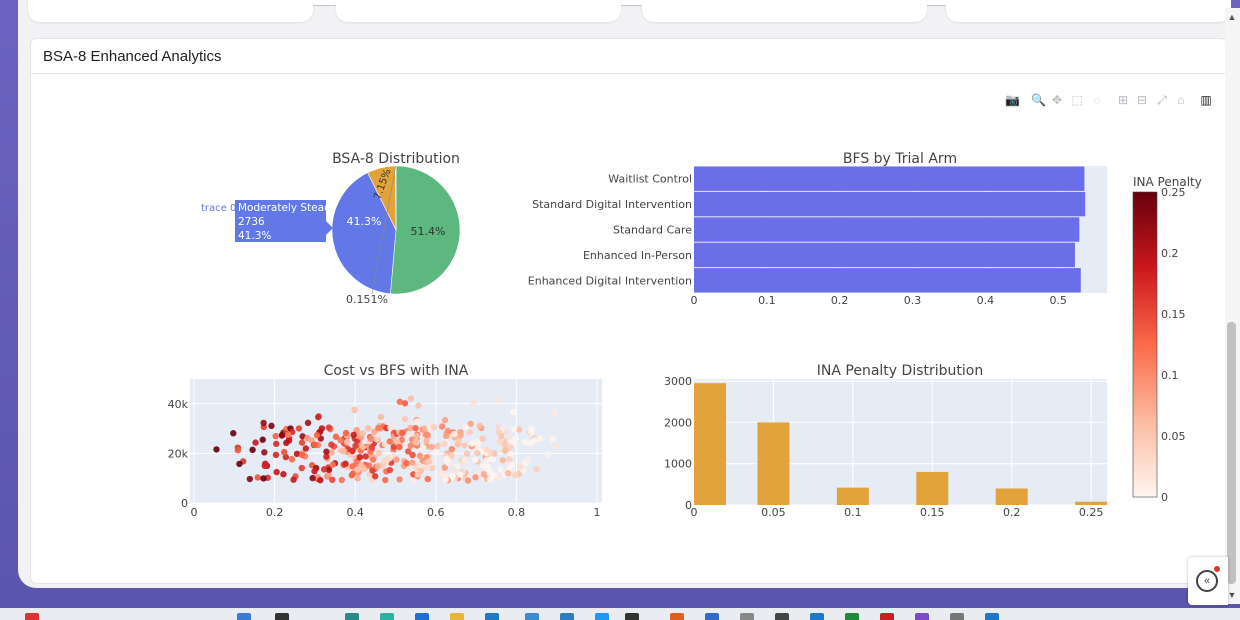 Image resolution: width=1240 pixels, height=620 pixels. What do you see at coordinates (1142, 100) in the screenshot?
I see `zoom-out-icon: ⊟` at bounding box center [1142, 100].